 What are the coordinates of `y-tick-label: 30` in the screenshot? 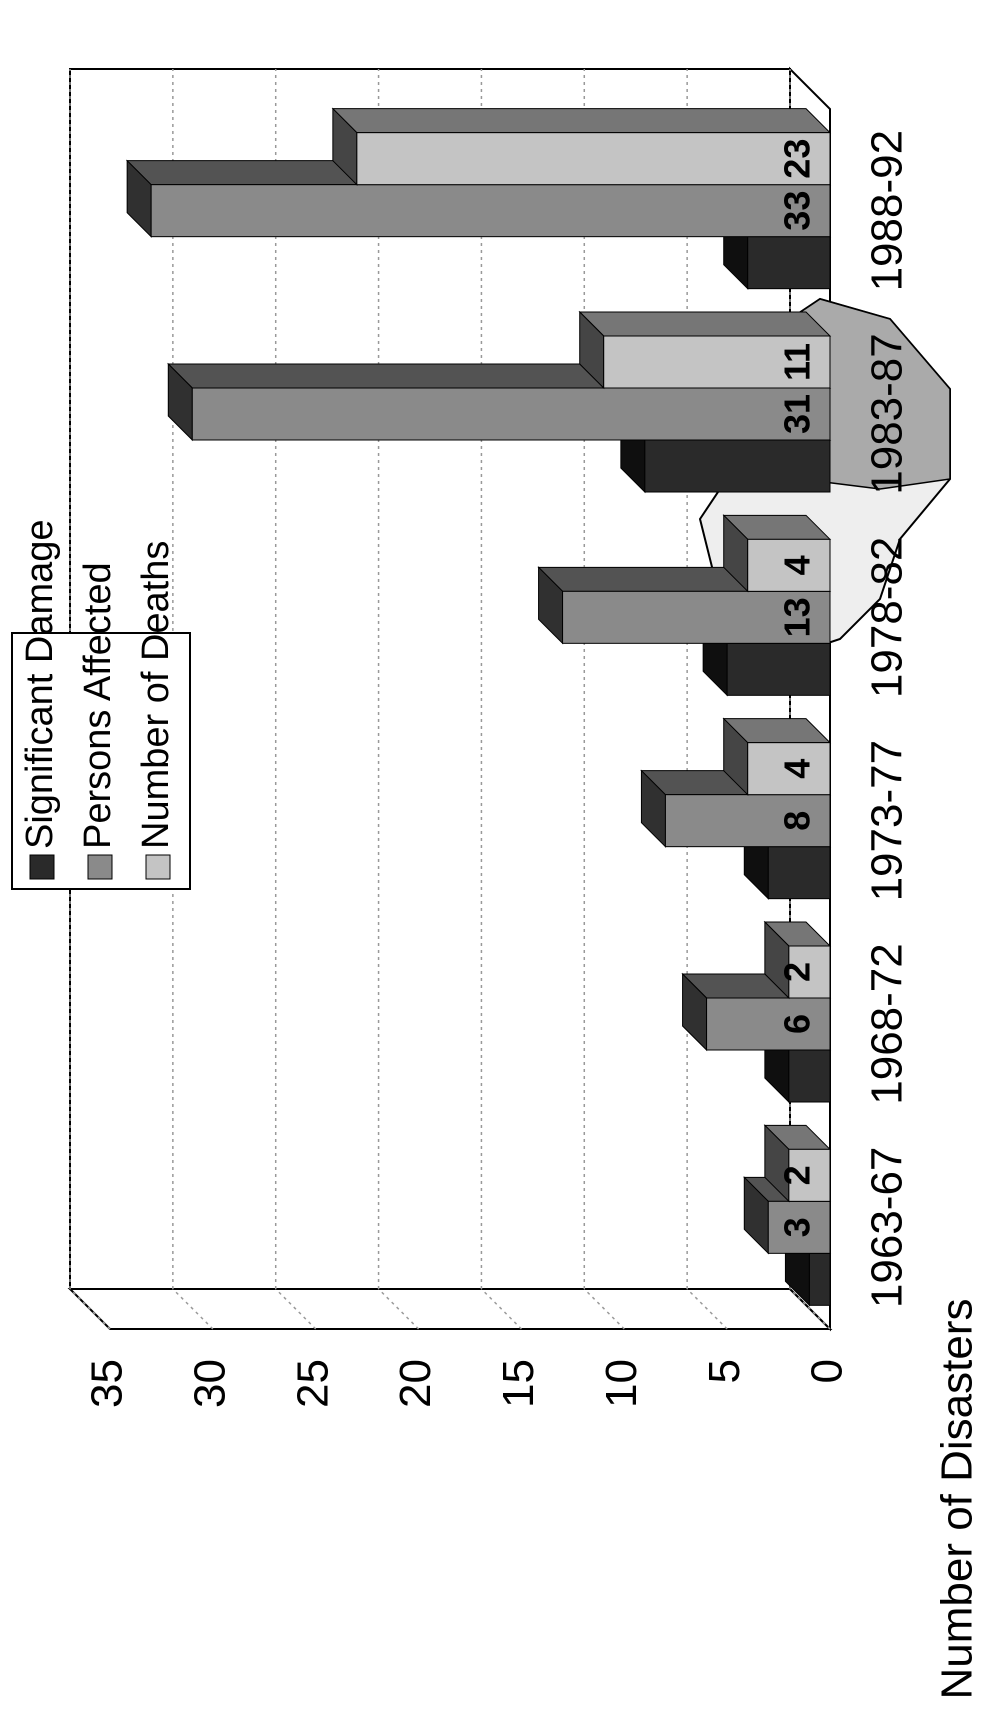 It's located at (209, 1383).